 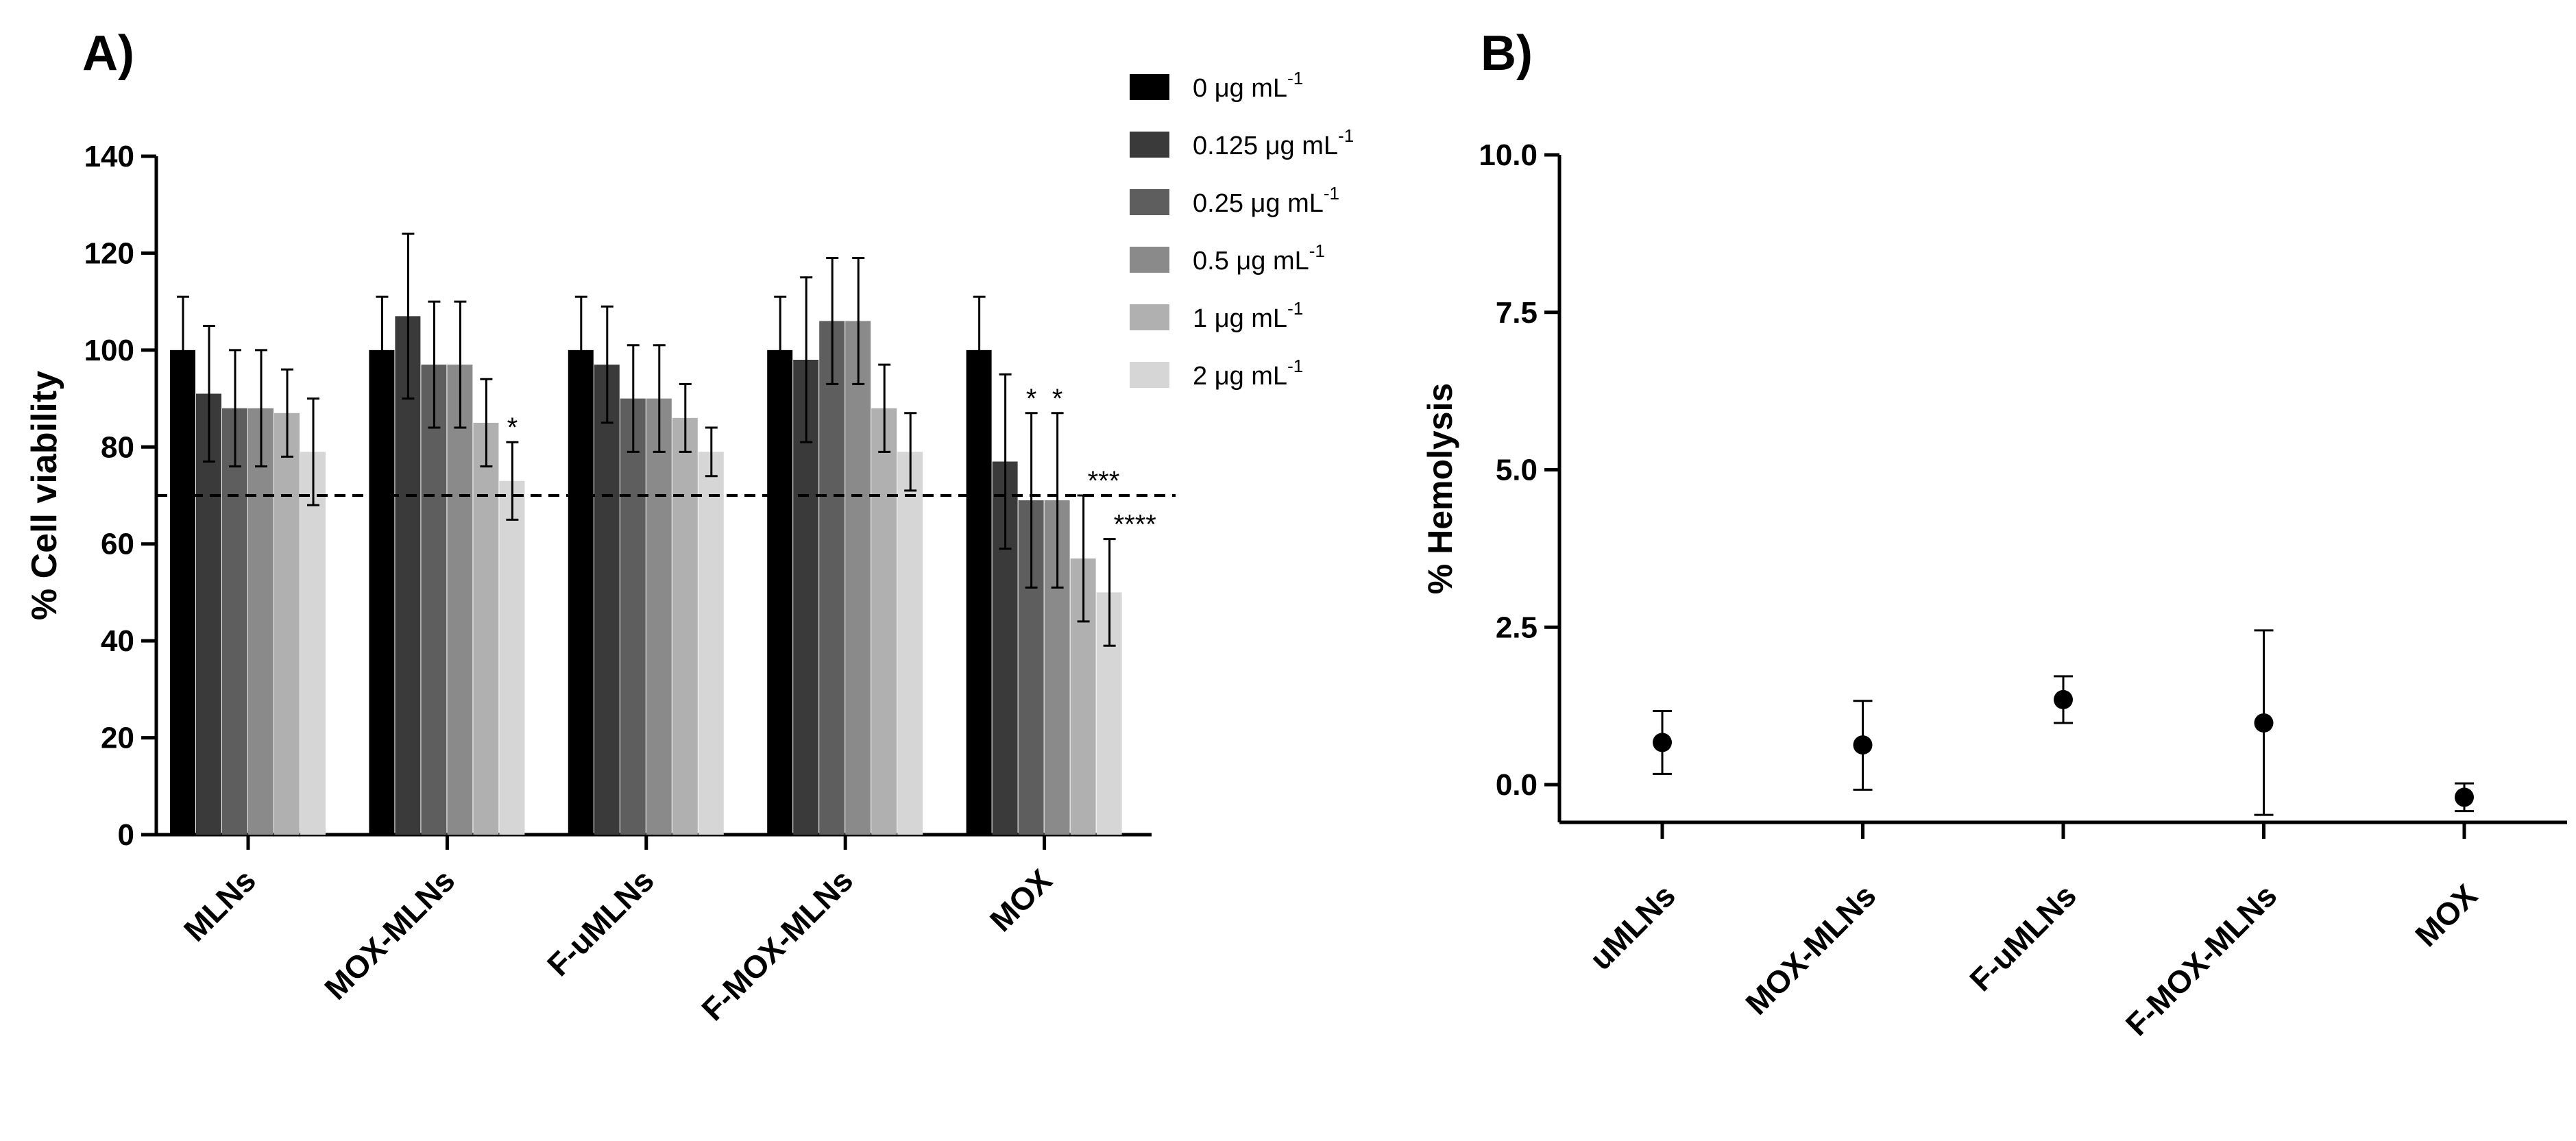 I want to click on significance-label: ***, so click(x=1104, y=481).